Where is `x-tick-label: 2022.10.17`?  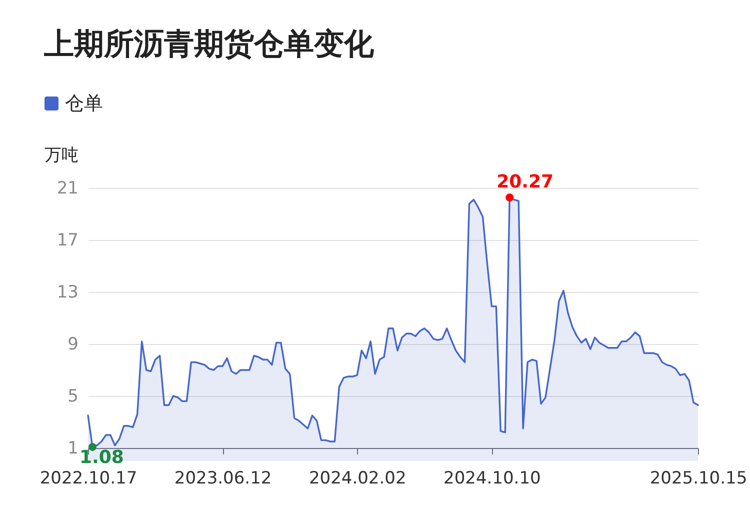 x-tick-label: 2022.10.17 is located at coordinates (89, 478).